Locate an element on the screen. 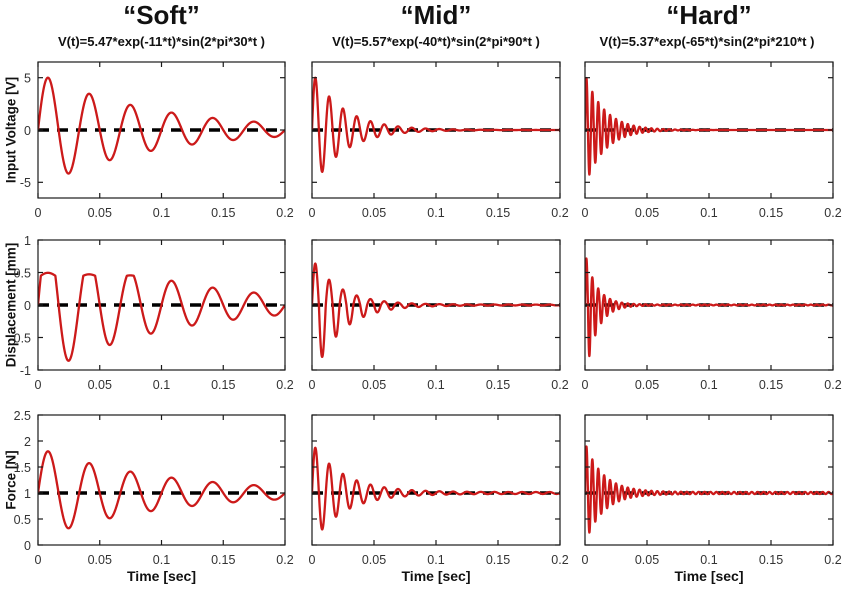 This screenshot has height=591, width=844. formula-soft: V(t)=5.47*exp(-11*t)*sin(2*pi*30*t ) is located at coordinates (161, 41).